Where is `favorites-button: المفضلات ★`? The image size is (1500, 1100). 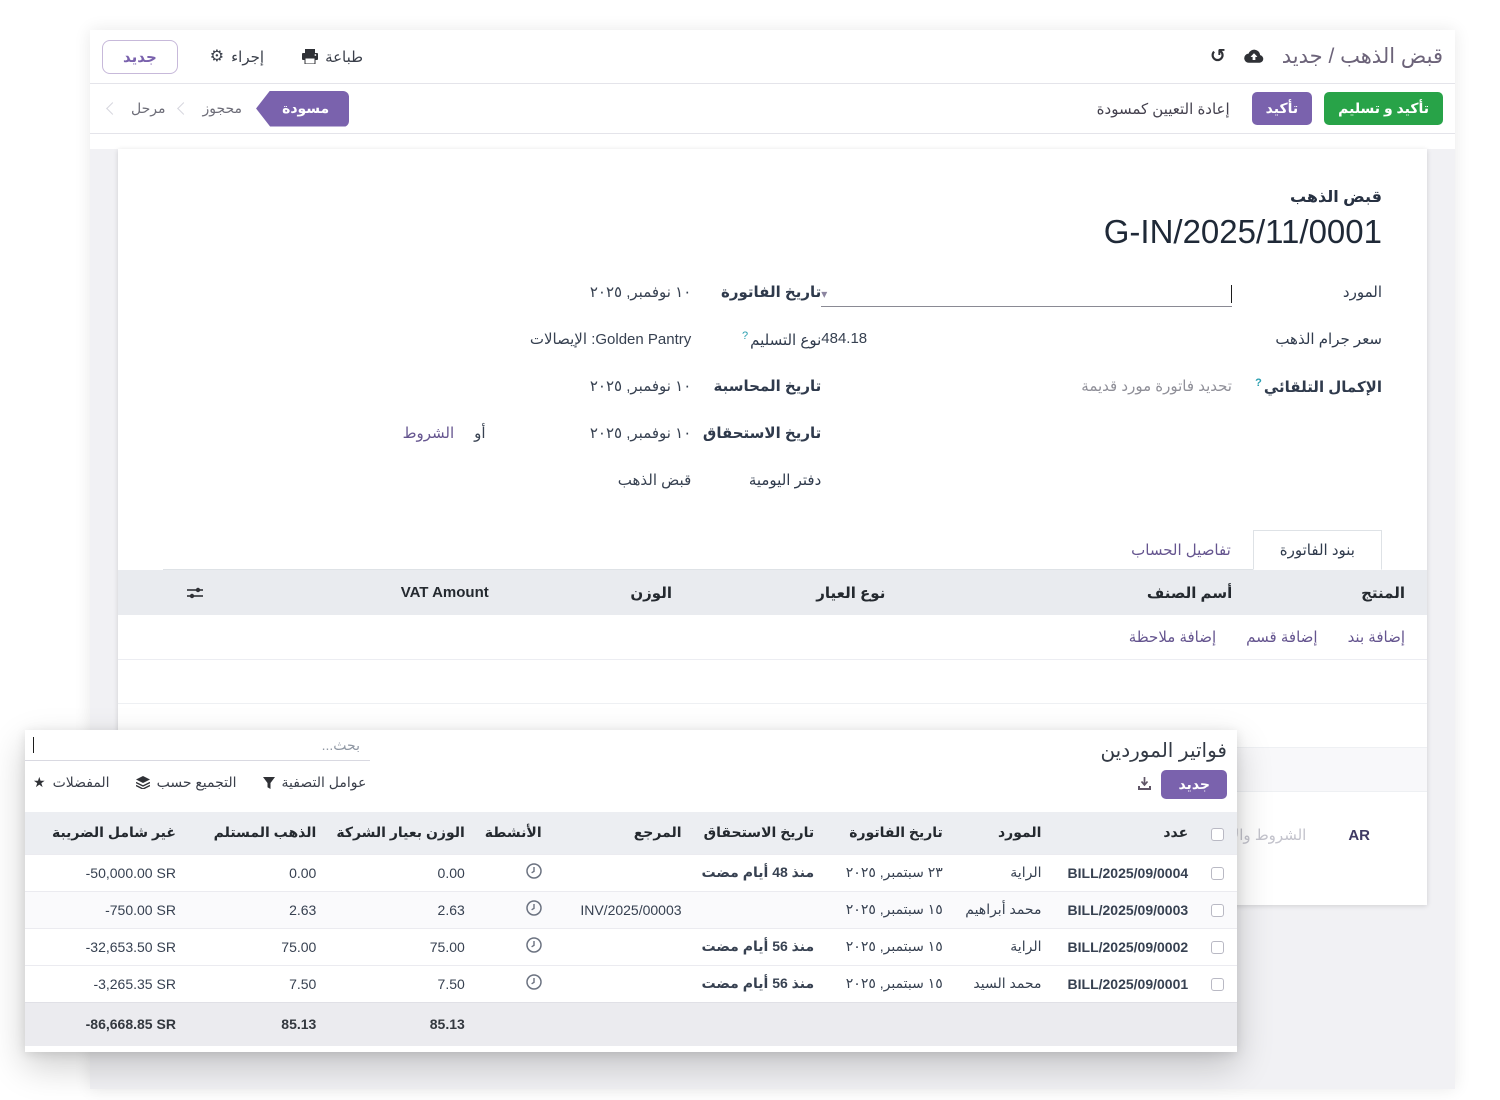
favorites-button: المفضلات ★ is located at coordinates (71, 782).